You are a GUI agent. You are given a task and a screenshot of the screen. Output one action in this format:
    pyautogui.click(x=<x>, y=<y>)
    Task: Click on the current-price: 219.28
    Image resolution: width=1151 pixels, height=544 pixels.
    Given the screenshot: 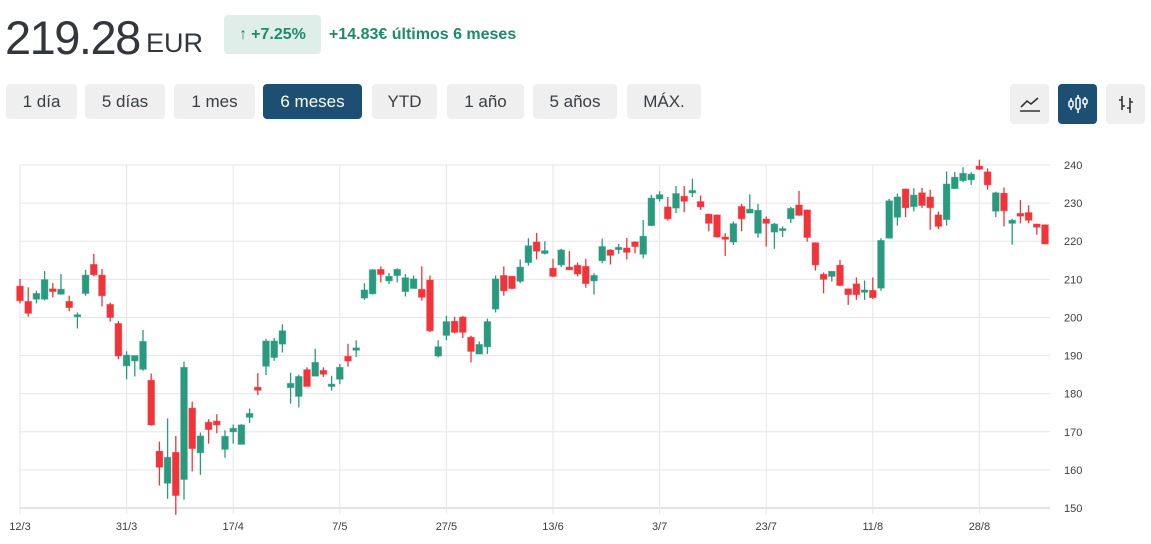 What is the action you would take?
    pyautogui.click(x=73, y=37)
    